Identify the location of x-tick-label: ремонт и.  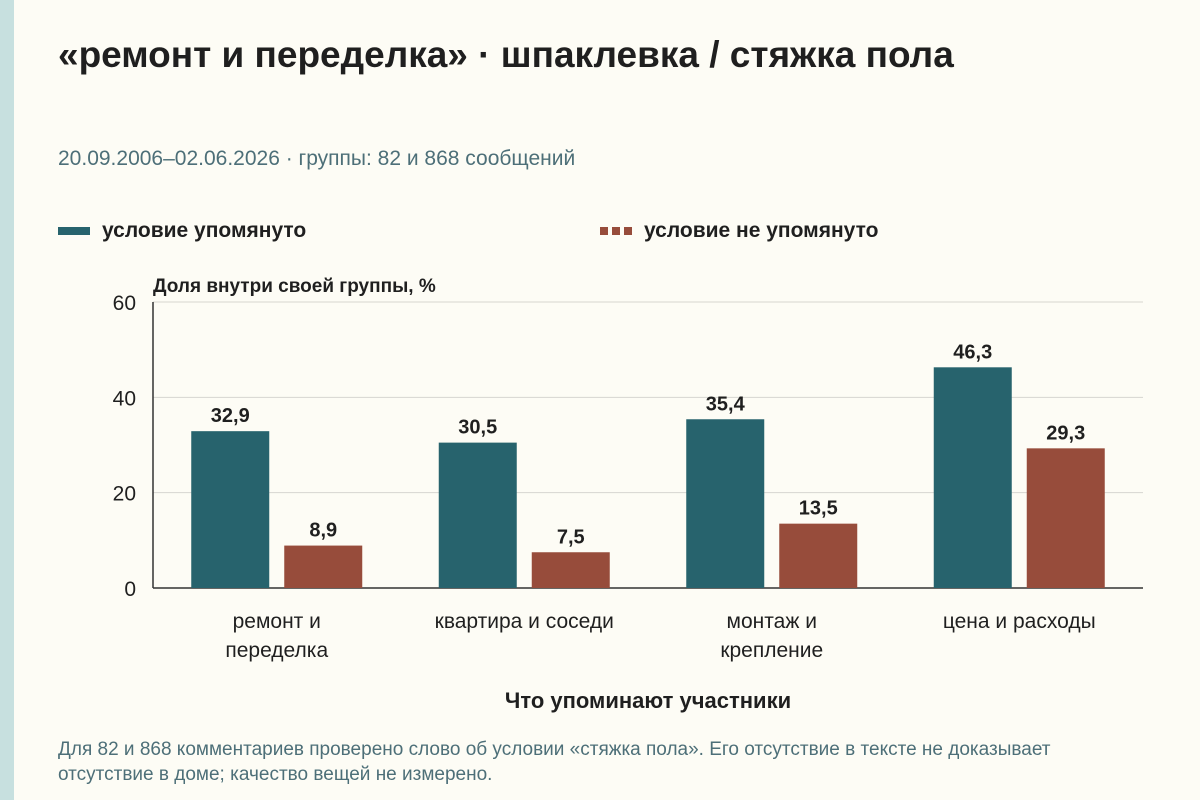
(277, 621).